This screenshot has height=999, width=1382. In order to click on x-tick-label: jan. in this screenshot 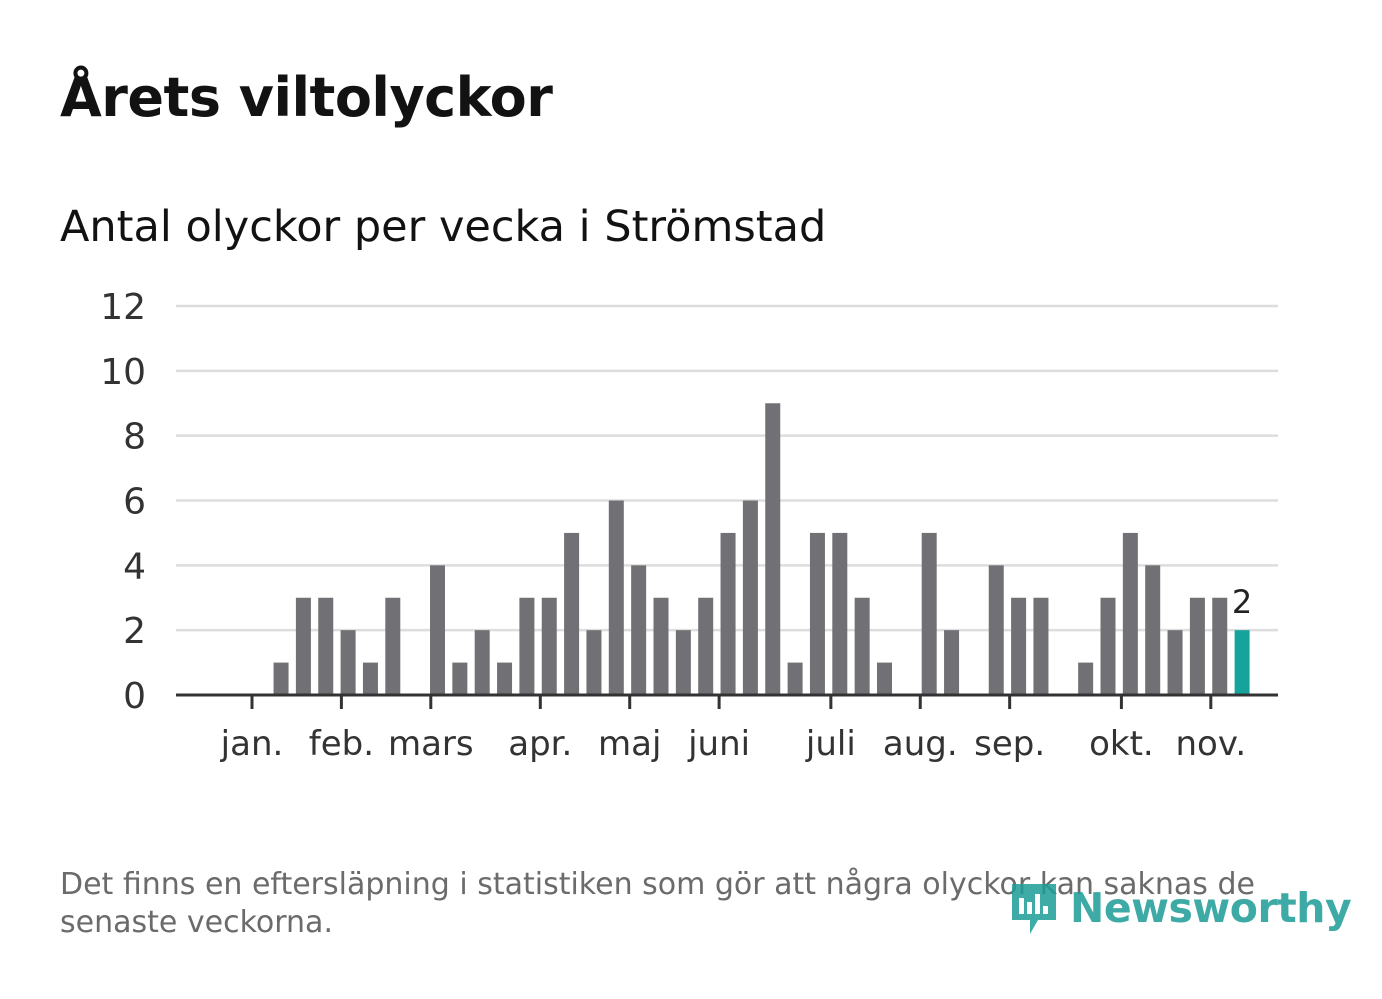, I will do `click(252, 744)`.